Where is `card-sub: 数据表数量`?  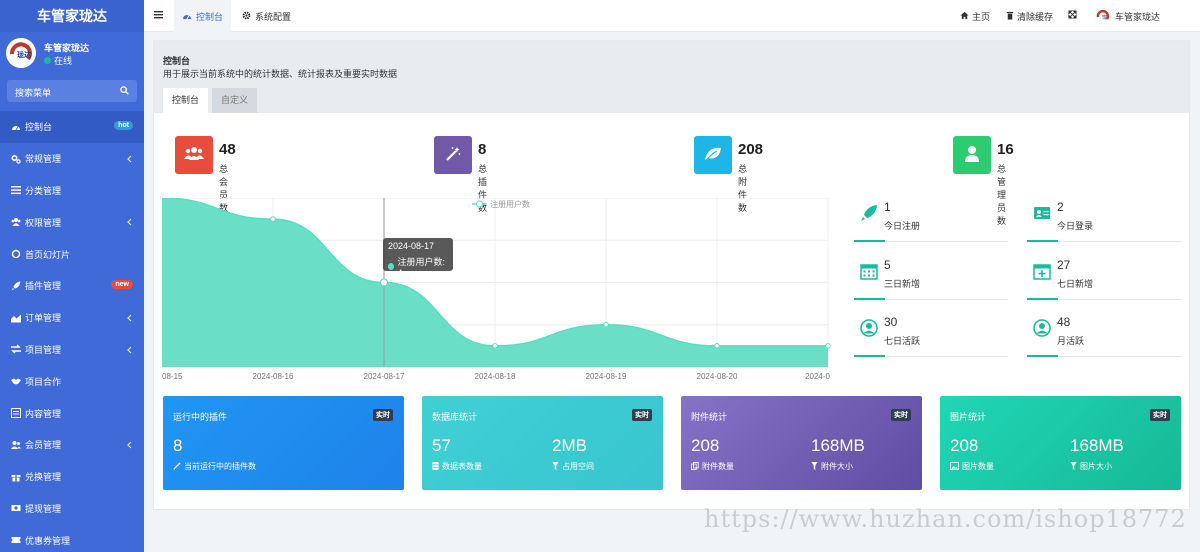 card-sub: 数据表数量 is located at coordinates (457, 466).